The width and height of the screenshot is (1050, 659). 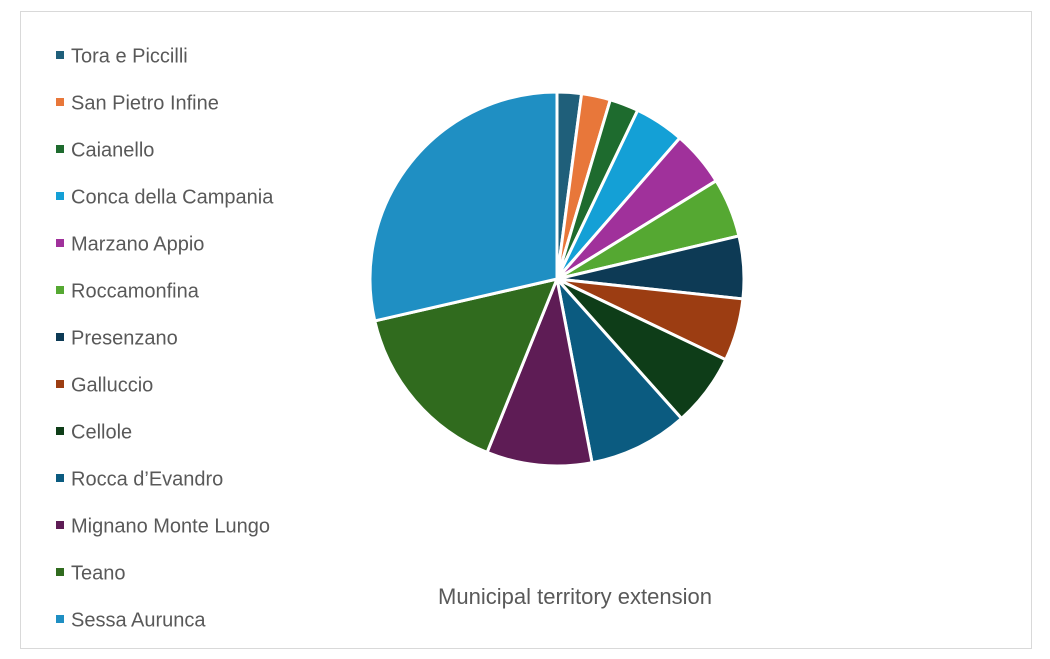 I want to click on legend-label: Galluccio, so click(x=112, y=385).